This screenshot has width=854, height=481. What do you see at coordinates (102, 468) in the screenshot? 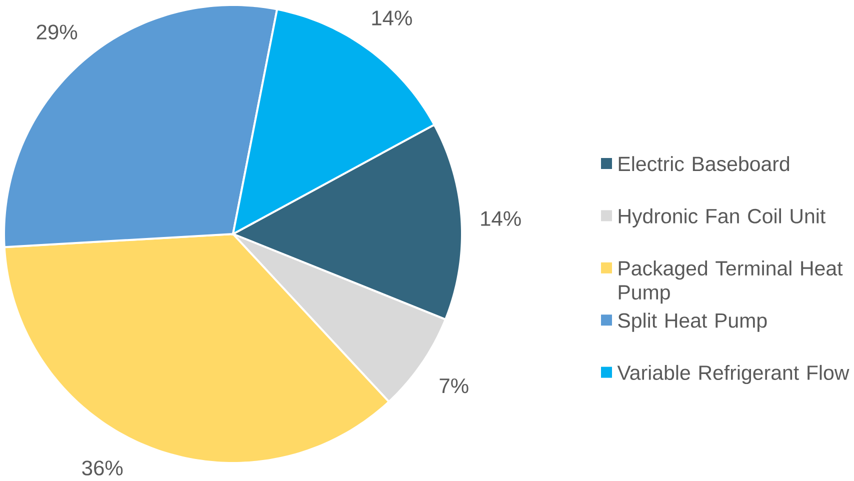
I see `data-label: 36%` at bounding box center [102, 468].